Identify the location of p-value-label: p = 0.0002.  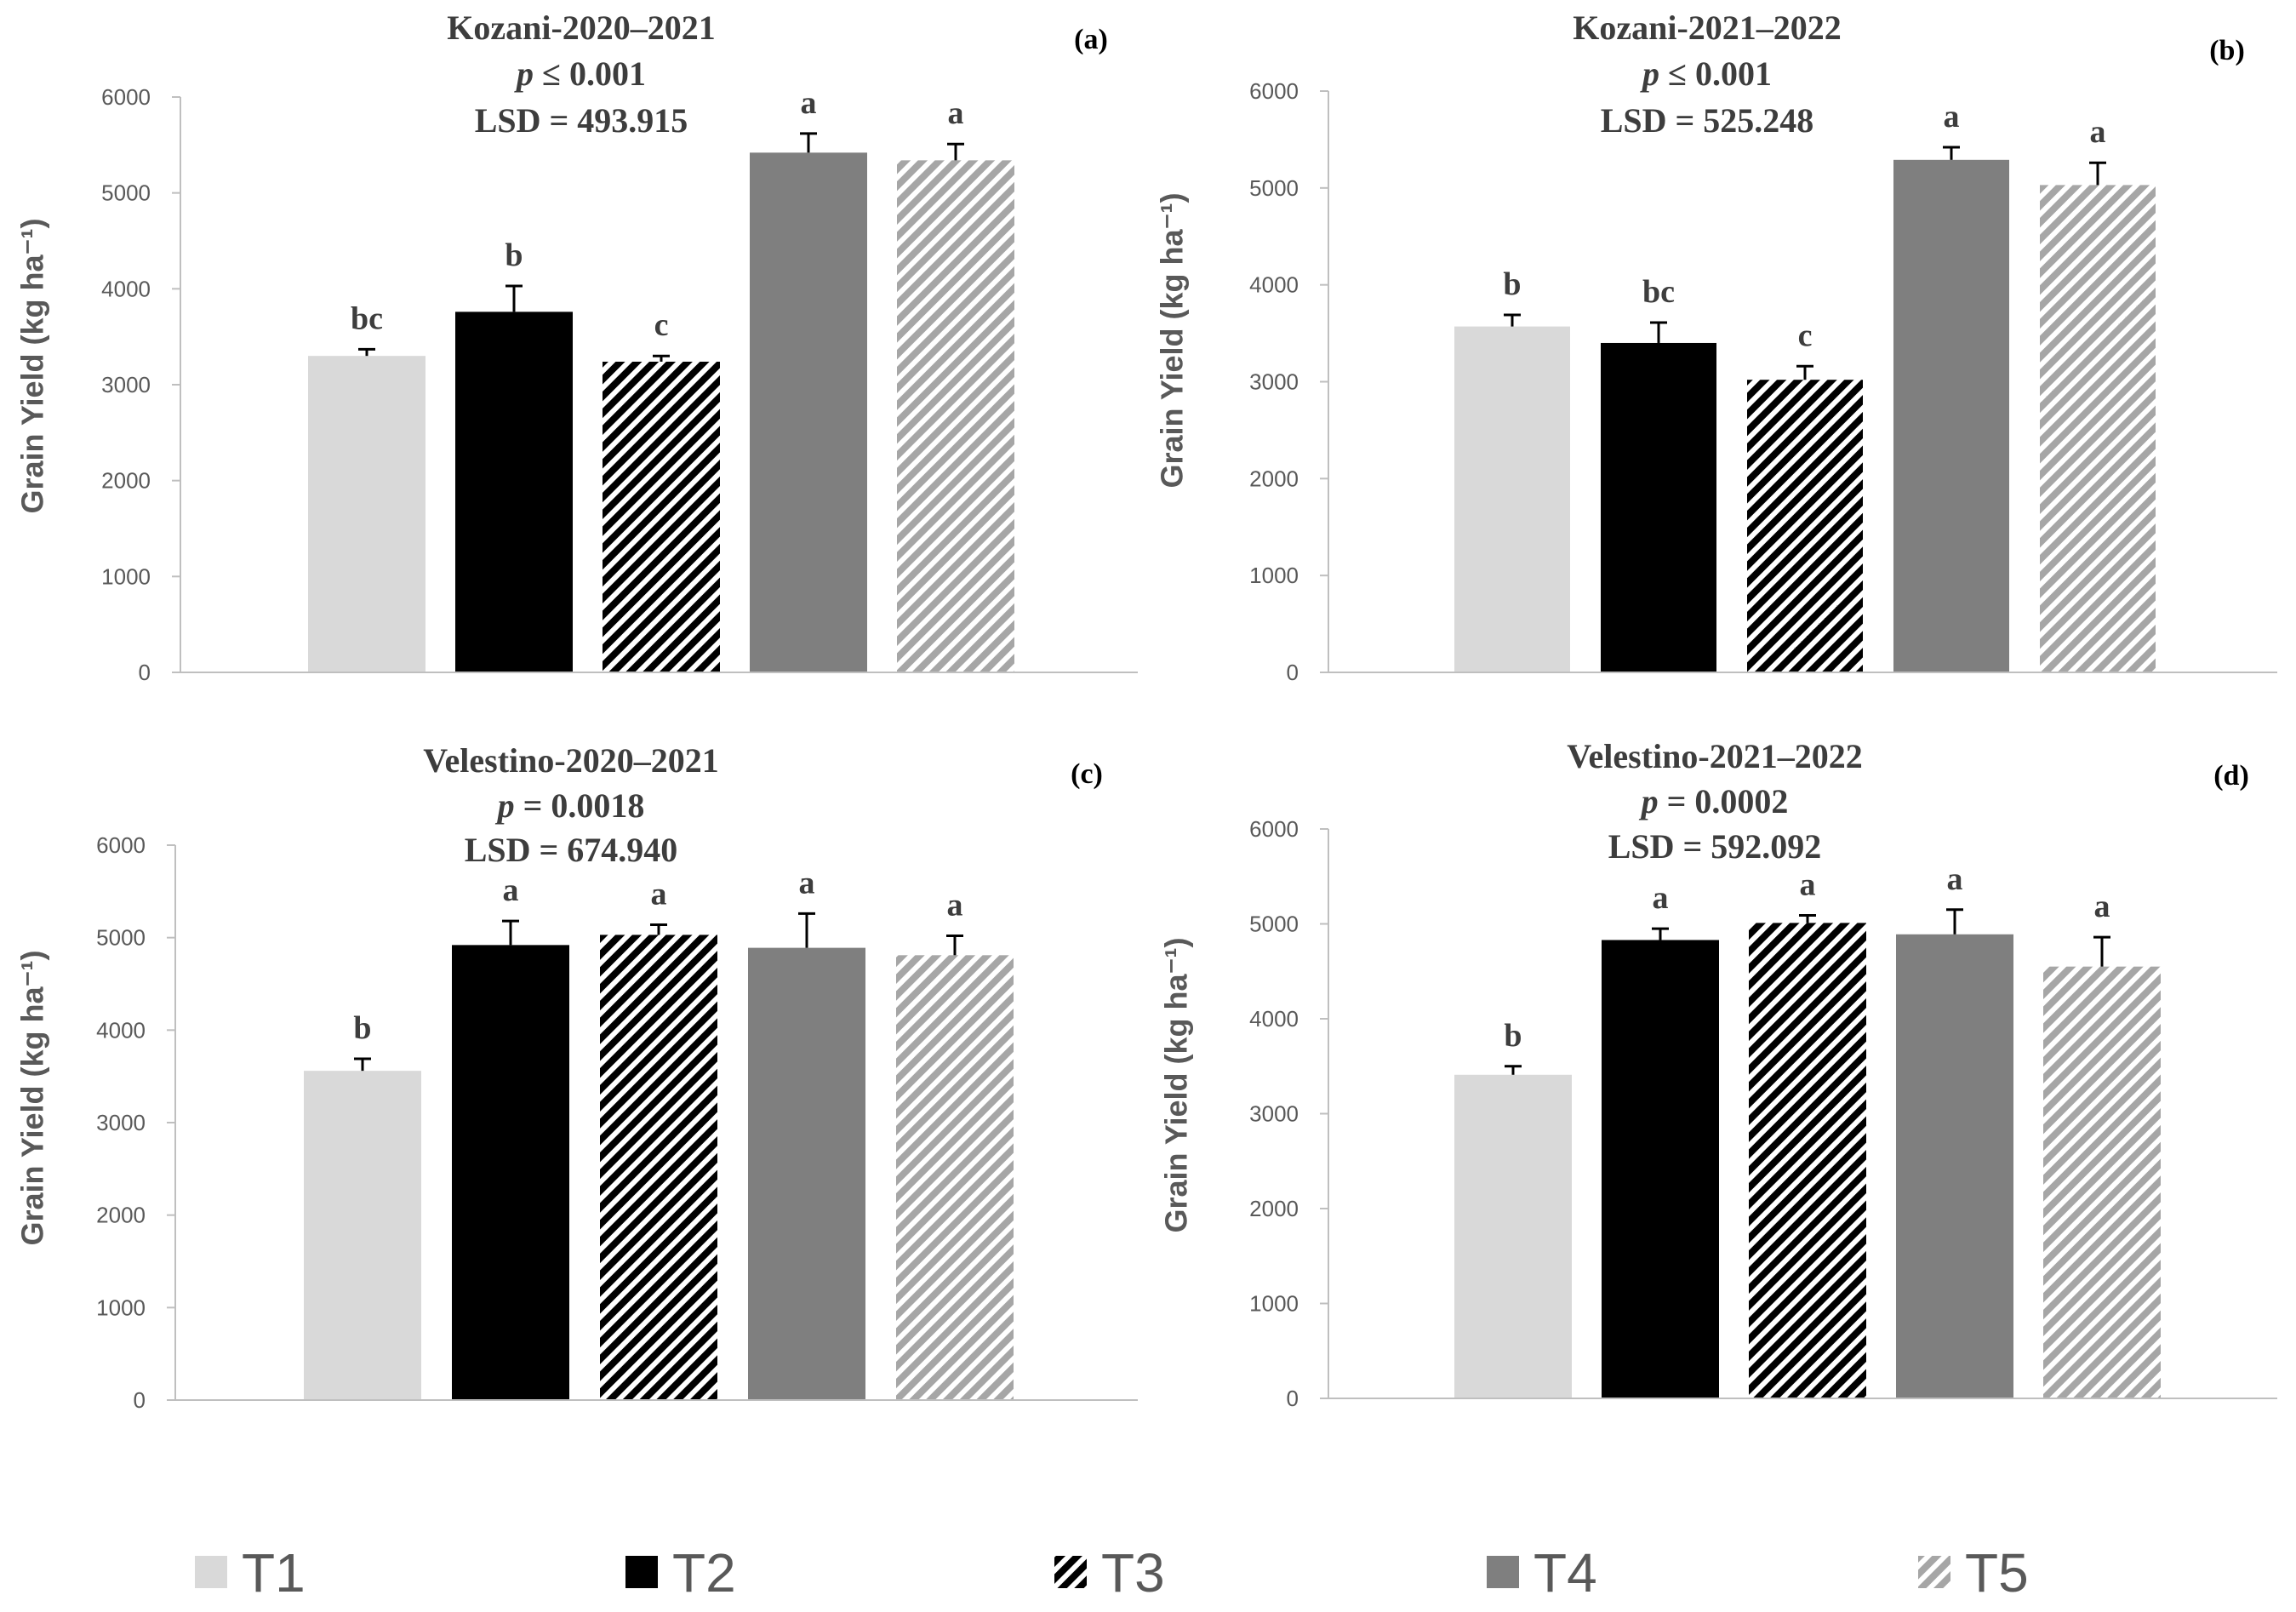
(1714, 801).